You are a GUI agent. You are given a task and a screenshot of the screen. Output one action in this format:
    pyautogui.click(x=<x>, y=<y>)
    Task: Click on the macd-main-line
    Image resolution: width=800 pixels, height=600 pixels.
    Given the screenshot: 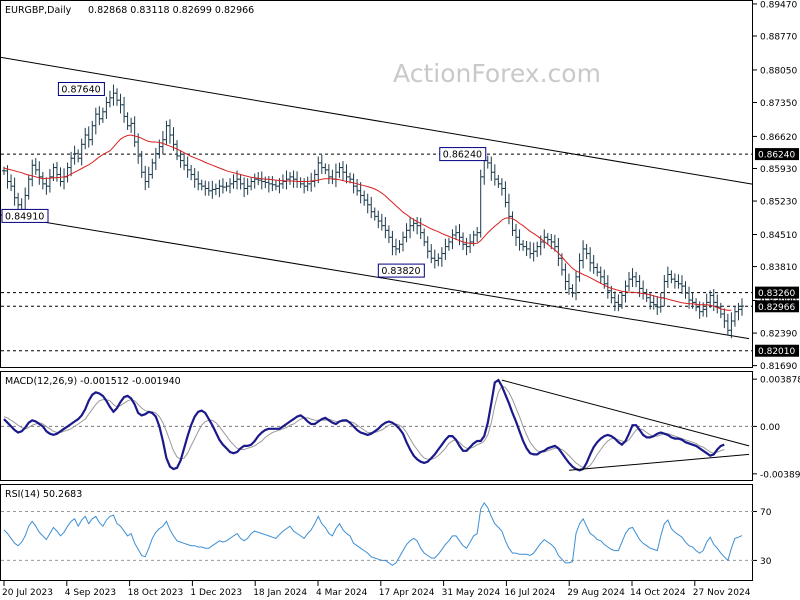 What is the action you would take?
    pyautogui.click(x=364, y=425)
    